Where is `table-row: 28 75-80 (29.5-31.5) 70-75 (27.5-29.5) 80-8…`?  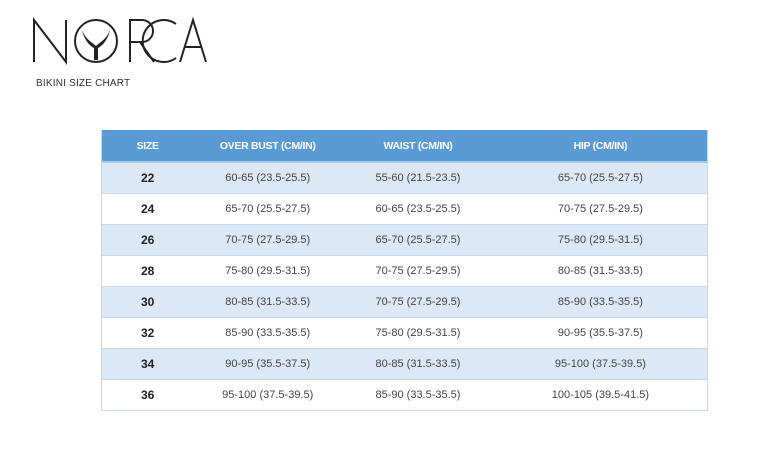 table-row: 28 75-80 (29.5-31.5) 70-75 (27.5-29.5) 80-8… is located at coordinates (404, 271).